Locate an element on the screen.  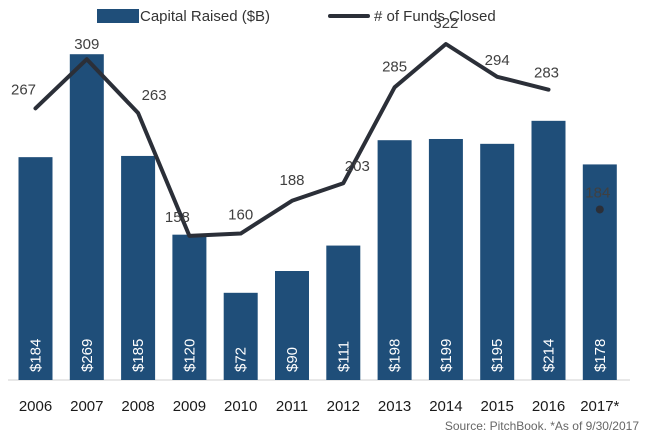
source-note: Source: PitchBook. *As of 9/30/2017 is located at coordinates (542, 426).